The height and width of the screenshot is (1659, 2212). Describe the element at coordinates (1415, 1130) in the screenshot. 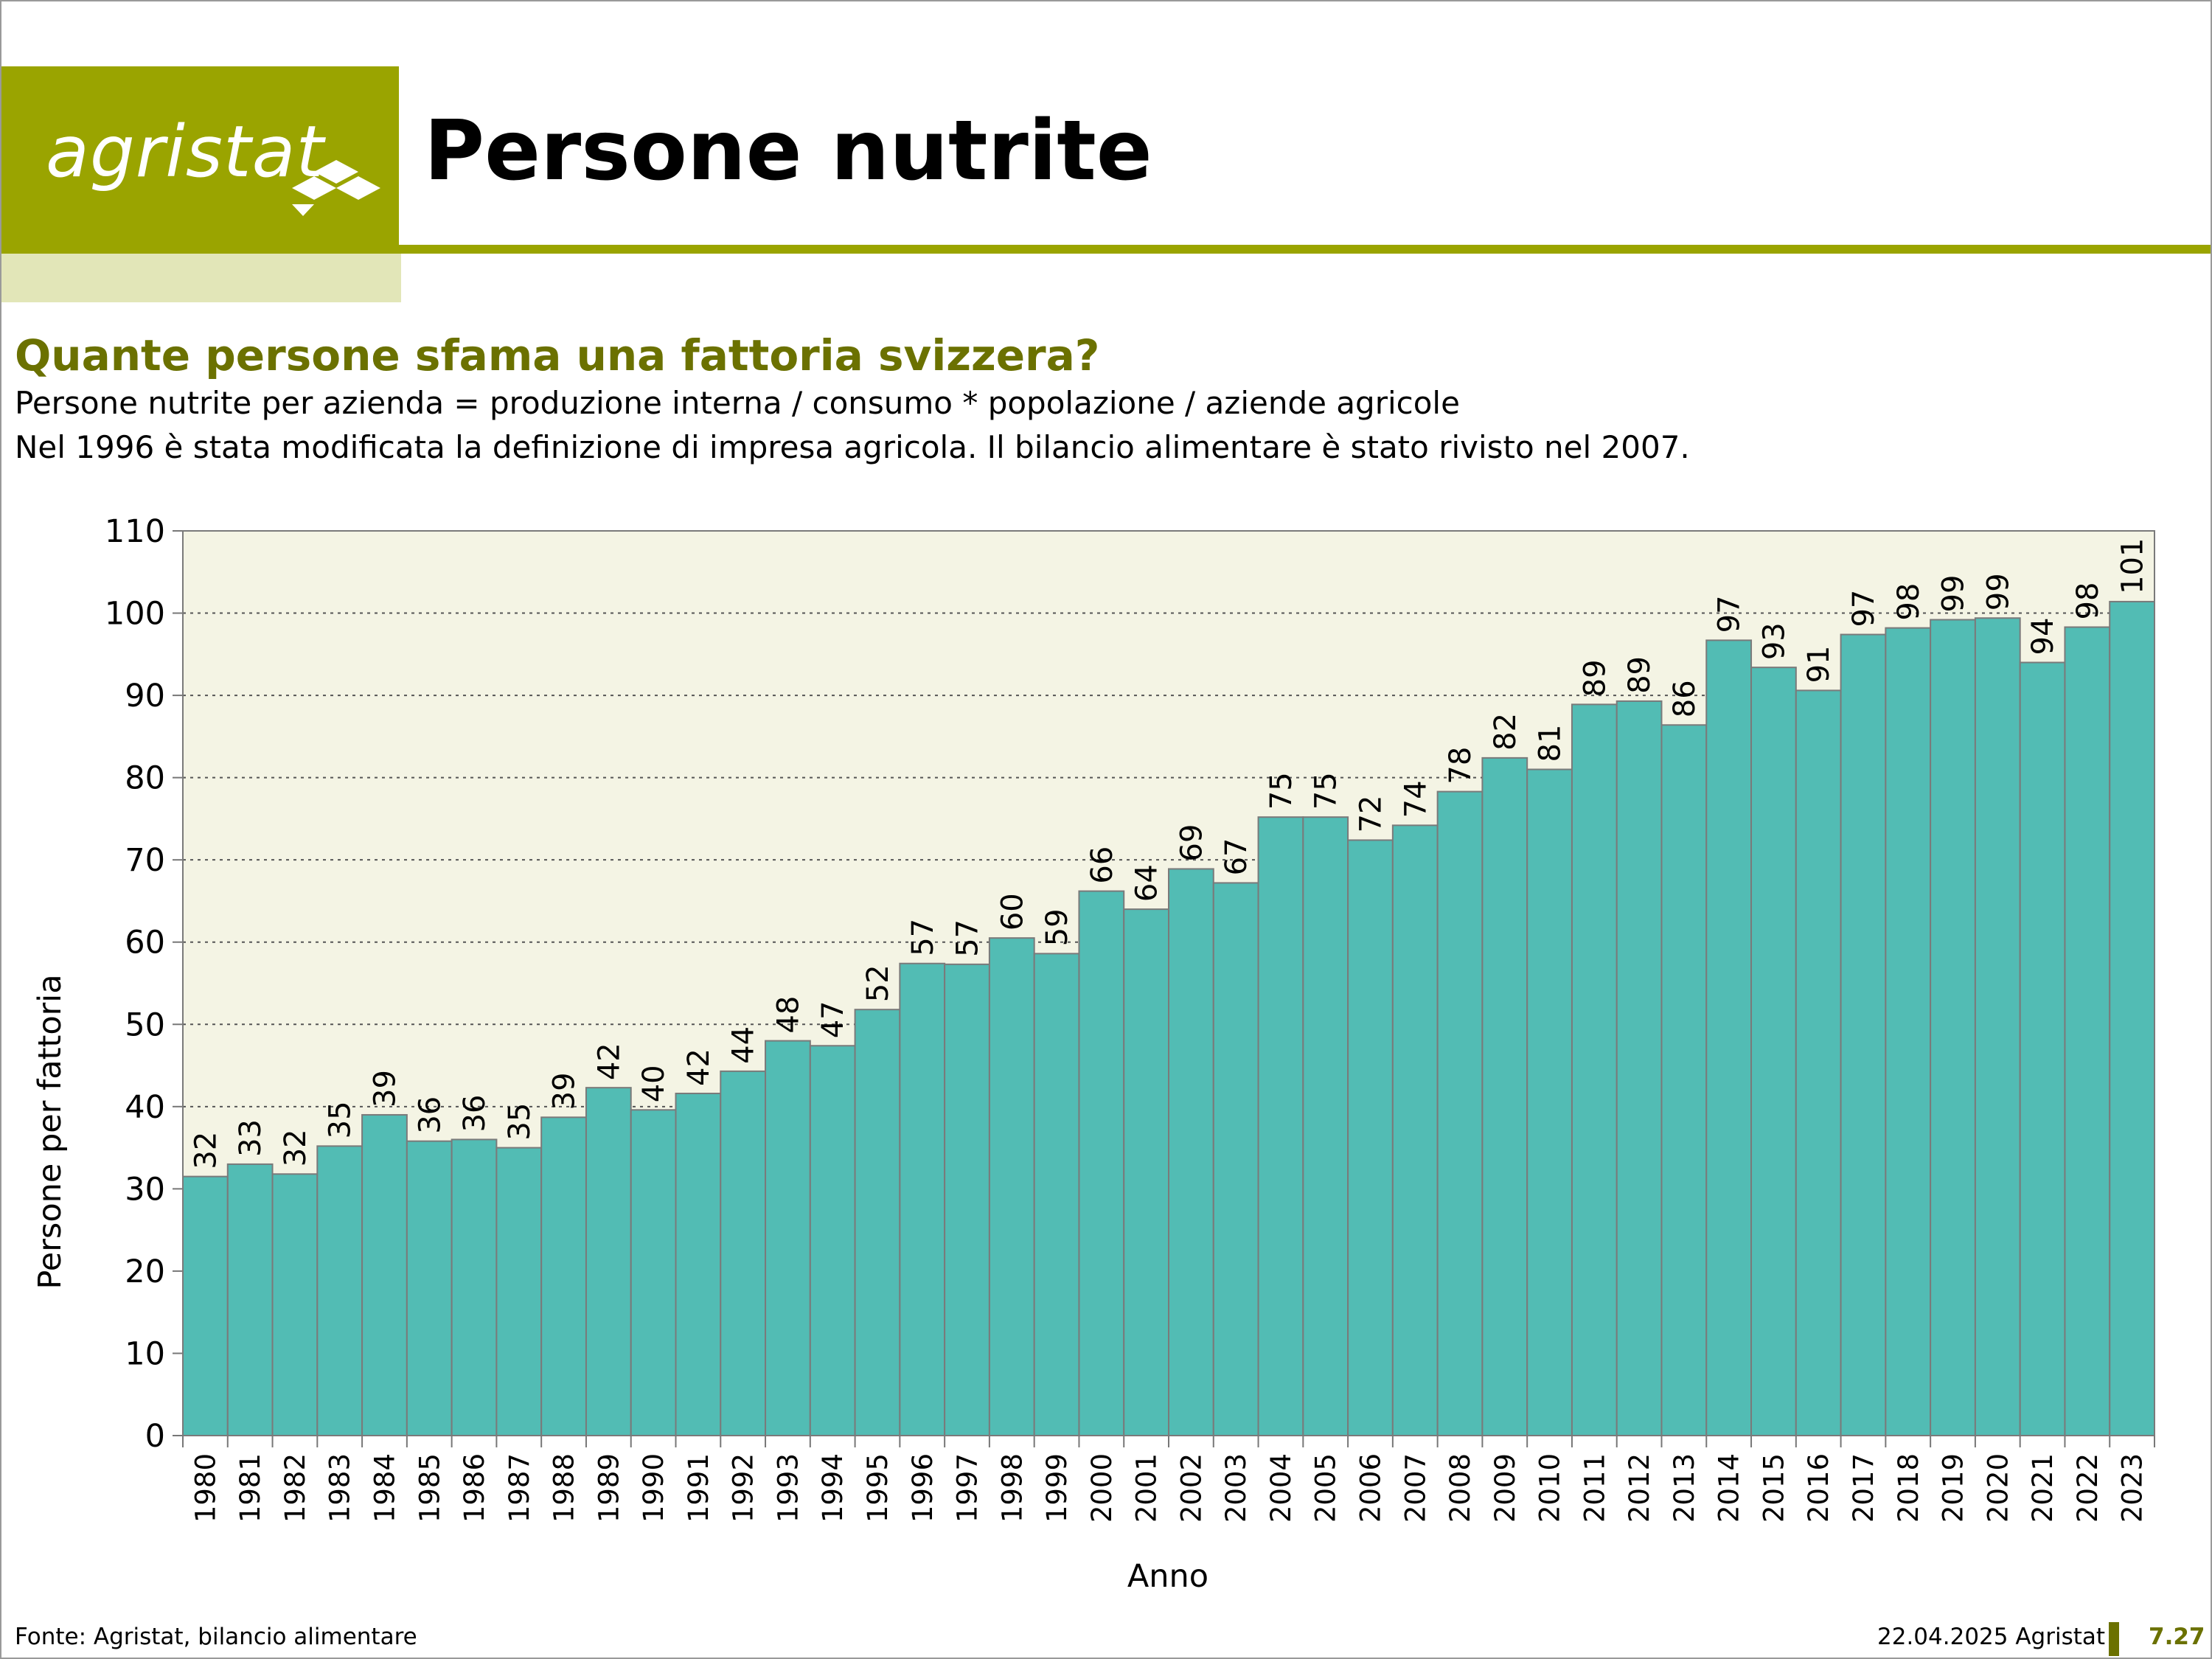

I see `bar-2007` at that location.